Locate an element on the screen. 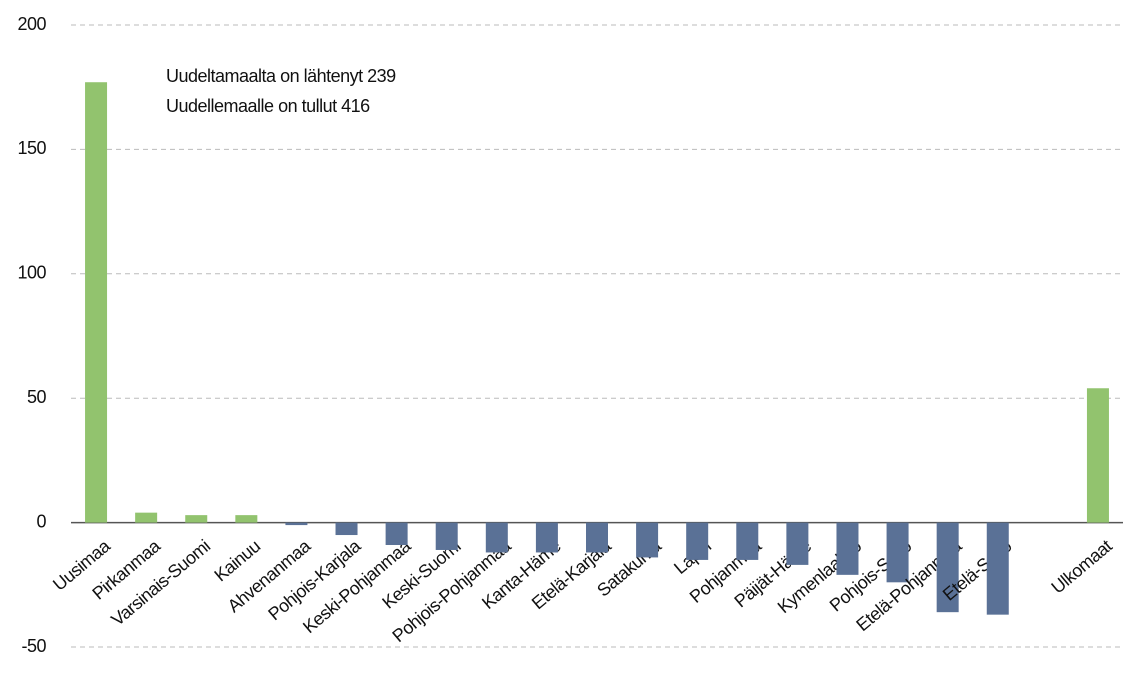 The height and width of the screenshot is (673, 1123). y-tick-label: 200 is located at coordinates (31, 24).